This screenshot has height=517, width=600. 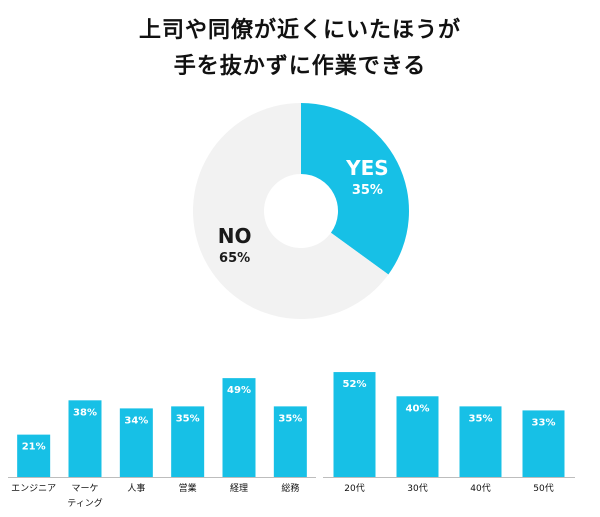 I want to click on donut-value-no: 65%, so click(x=234, y=258).